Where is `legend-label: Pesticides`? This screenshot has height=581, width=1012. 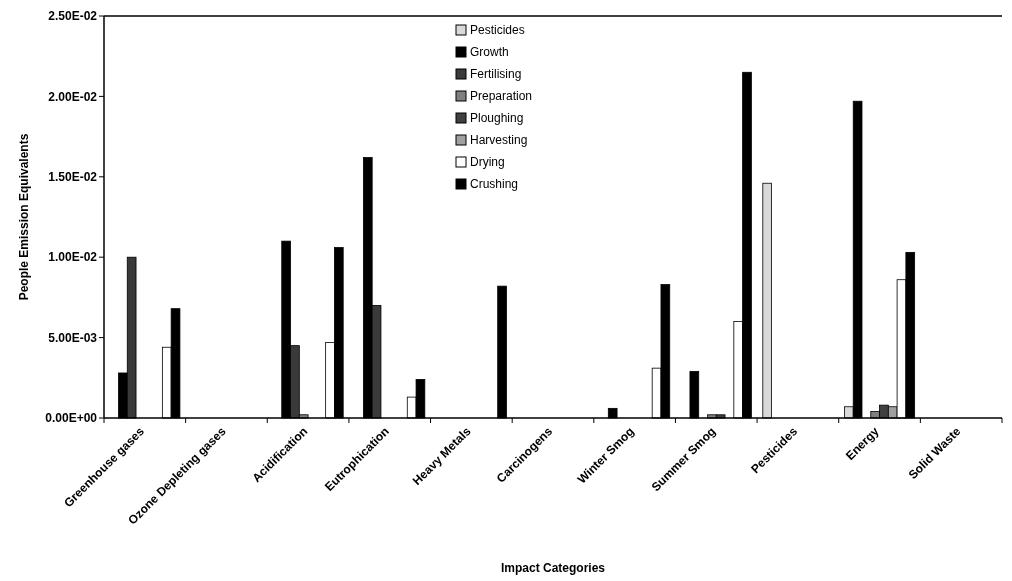 legend-label: Pesticides is located at coordinates (497, 30).